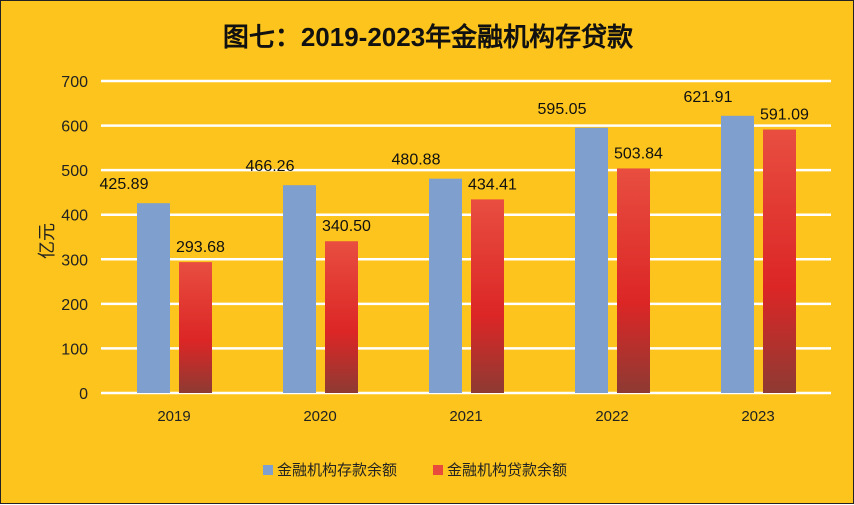 The image size is (854, 505). Describe the element at coordinates (74, 305) in the screenshot. I see `y-tick-label: 200` at that location.